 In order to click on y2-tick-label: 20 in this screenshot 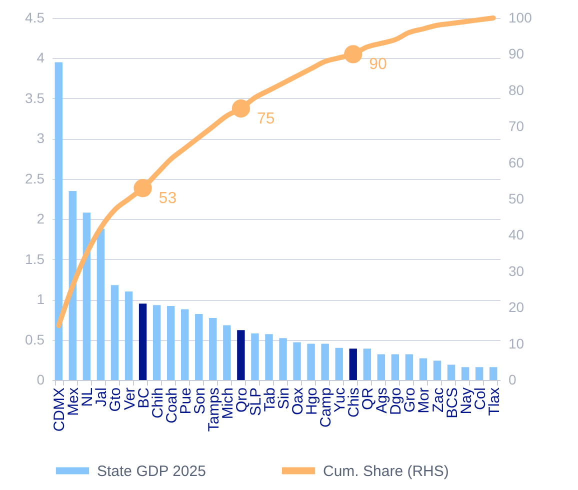, I will do `click(516, 307)`.